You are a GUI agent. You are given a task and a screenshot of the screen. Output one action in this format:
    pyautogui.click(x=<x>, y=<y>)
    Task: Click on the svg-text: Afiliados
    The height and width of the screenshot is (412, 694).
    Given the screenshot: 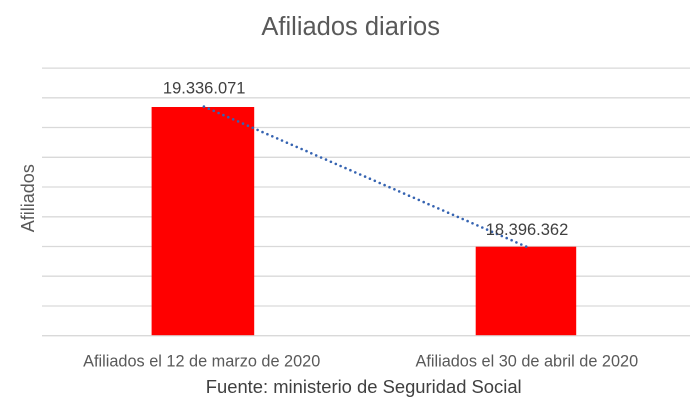 What is the action you would take?
    pyautogui.click(x=28, y=198)
    